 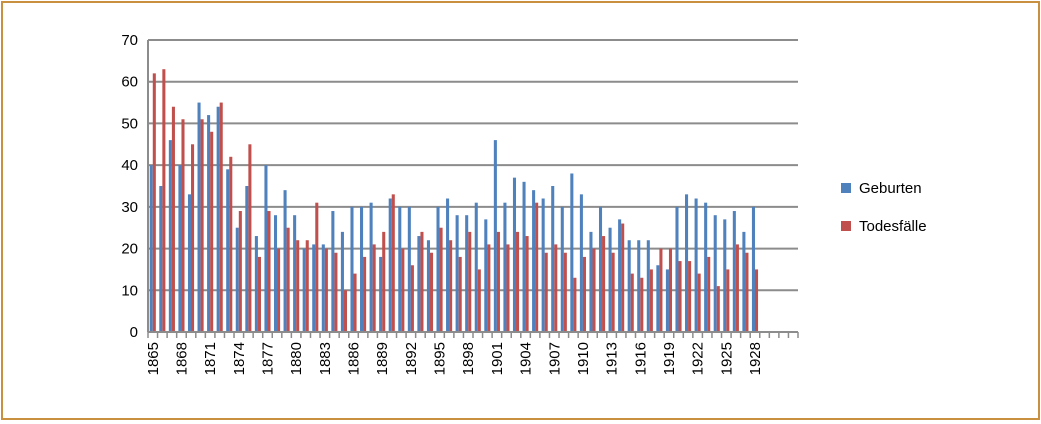 What do you see at coordinates (129, 123) in the screenshot?
I see `y-tick-label: 50` at bounding box center [129, 123].